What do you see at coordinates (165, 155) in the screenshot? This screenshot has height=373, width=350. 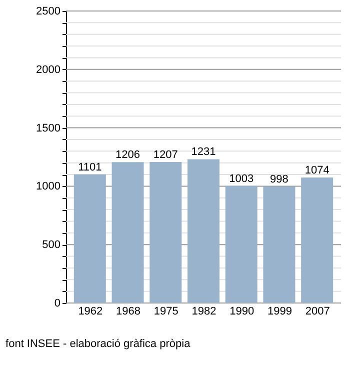 I see `data-label: 1207` at bounding box center [165, 155].